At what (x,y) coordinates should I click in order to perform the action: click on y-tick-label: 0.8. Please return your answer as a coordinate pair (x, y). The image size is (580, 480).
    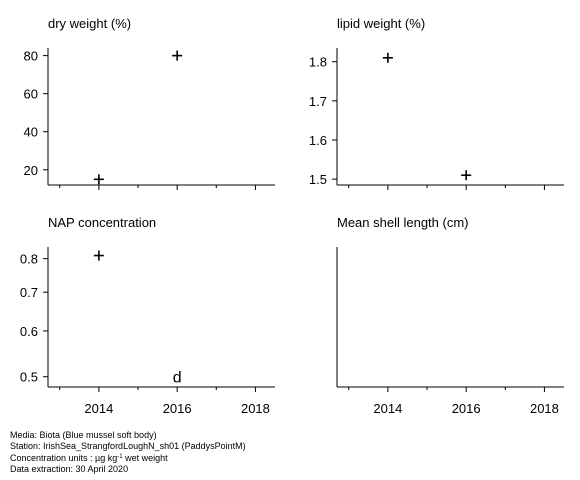
    Looking at the image, I should click on (29, 259).